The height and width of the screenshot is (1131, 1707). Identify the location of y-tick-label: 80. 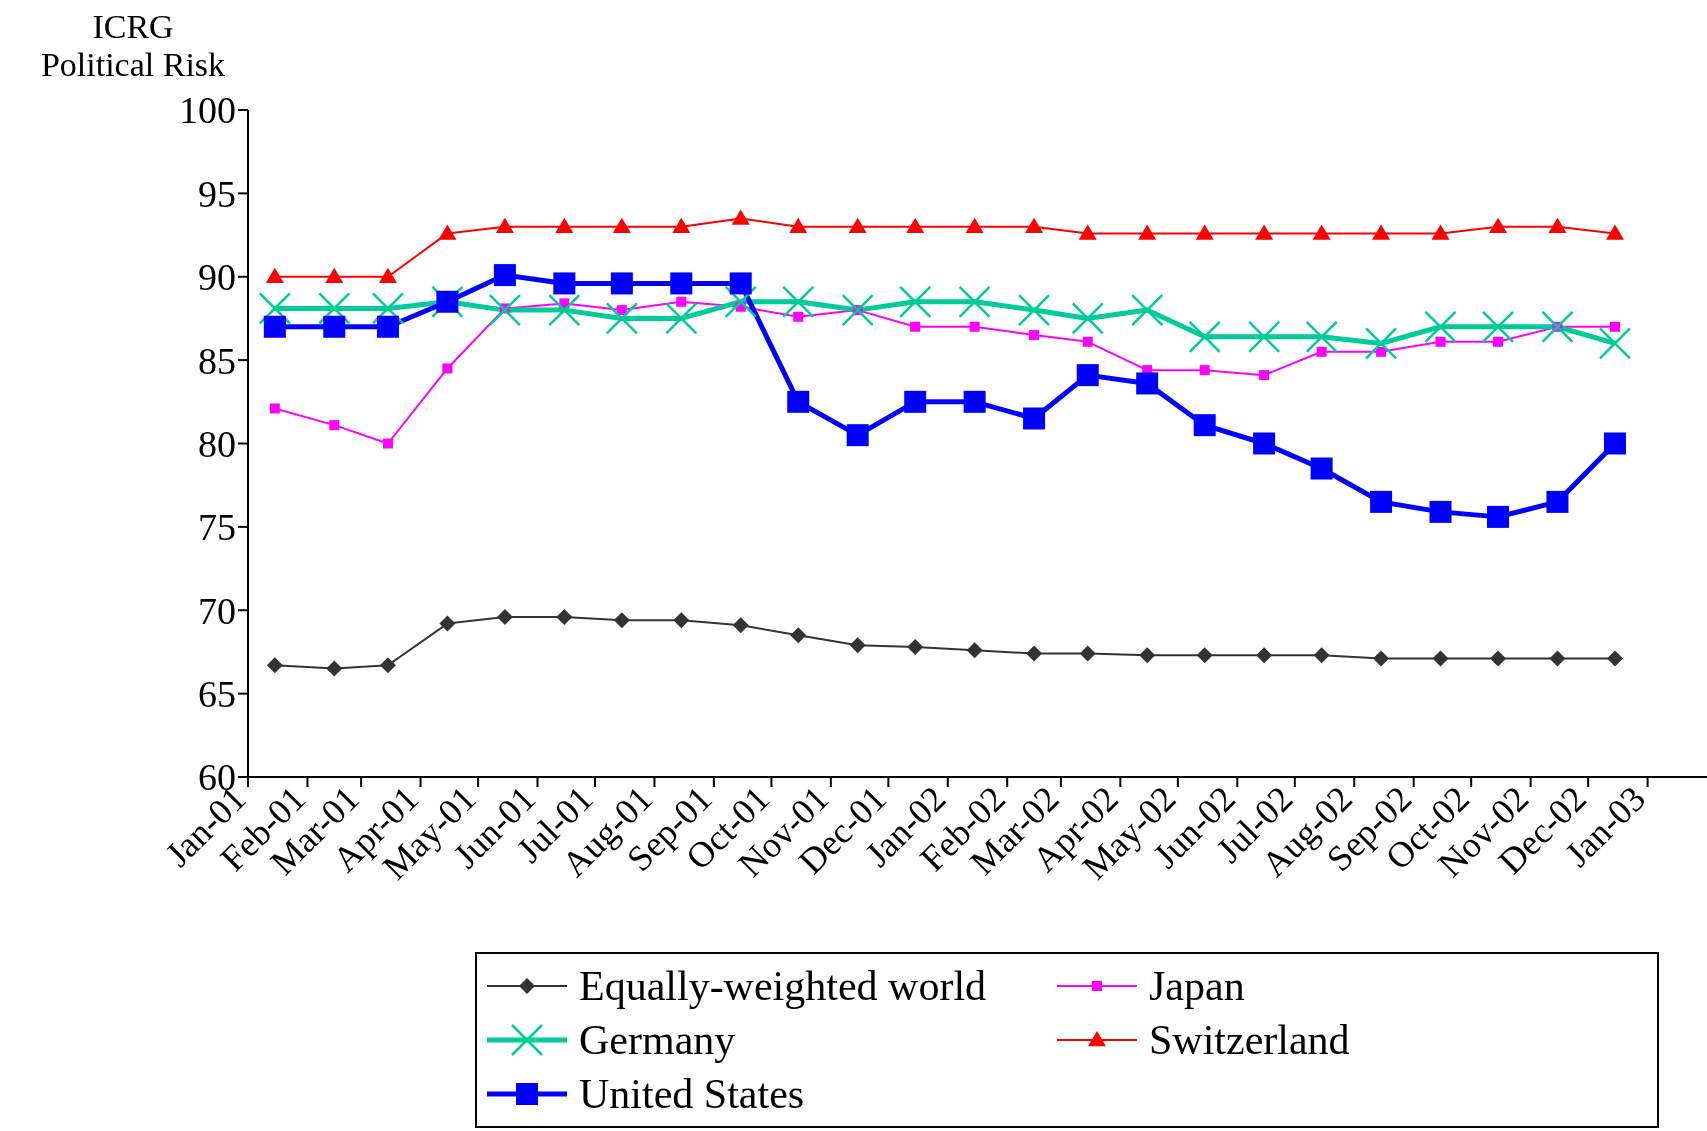
(217, 443).